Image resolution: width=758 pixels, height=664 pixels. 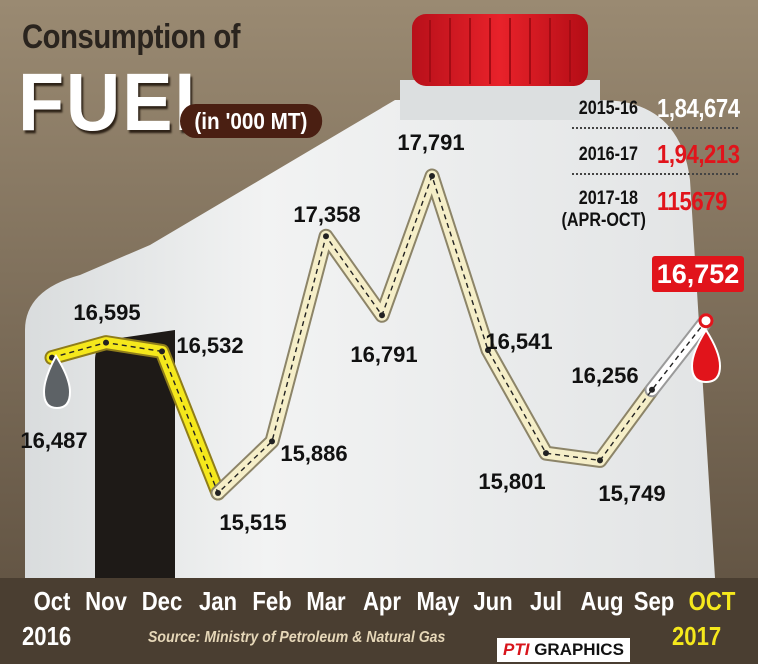 What do you see at coordinates (519, 341) in the screenshot?
I see `value-label-jun: 16,541` at bounding box center [519, 341].